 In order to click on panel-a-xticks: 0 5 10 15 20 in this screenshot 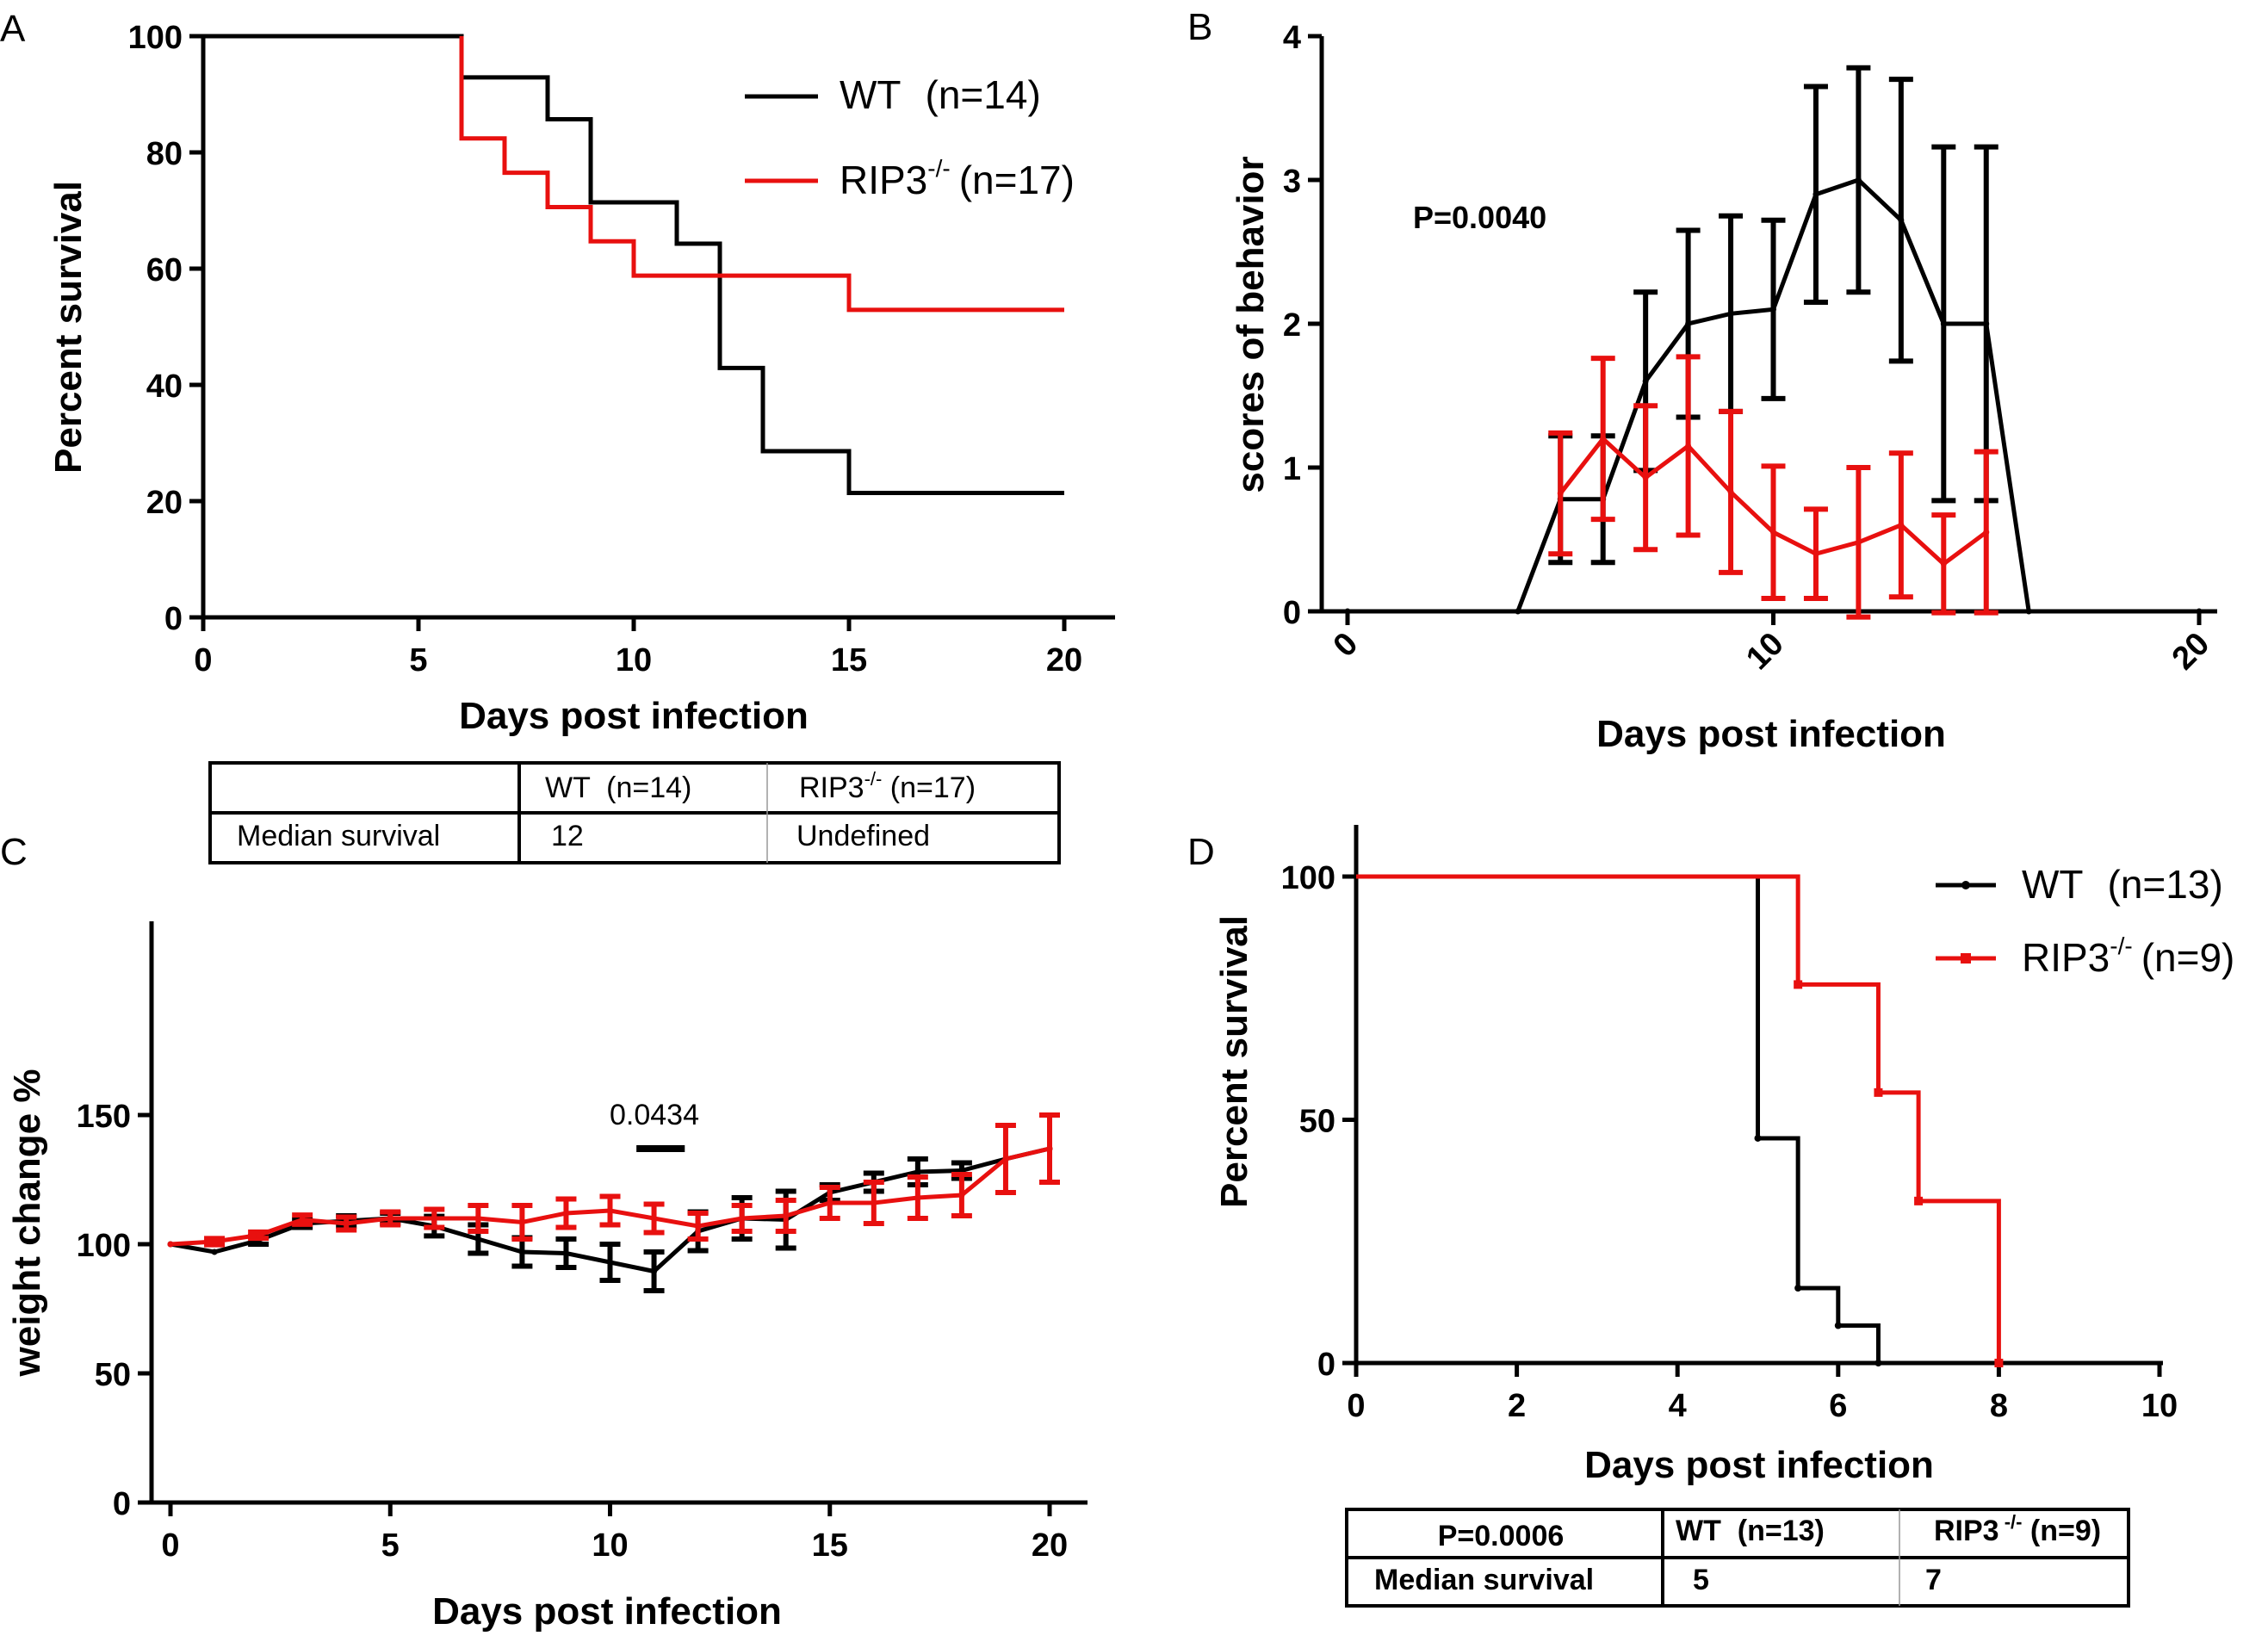, I will do `click(638, 647)`.